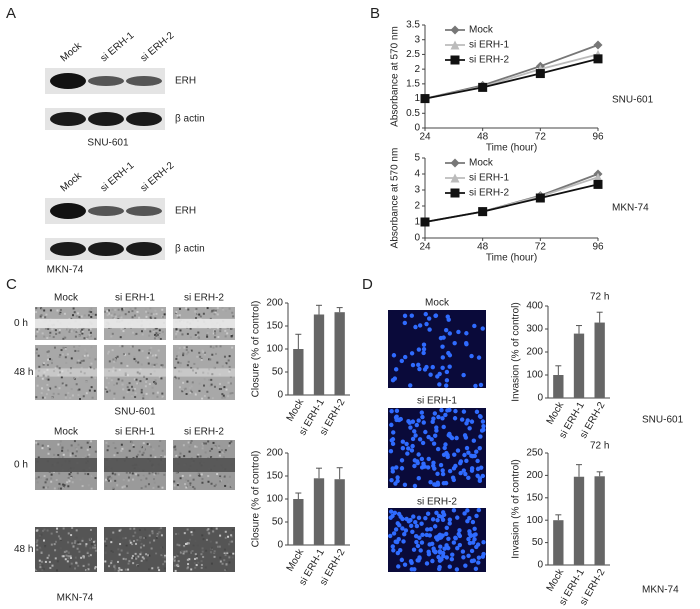 This screenshot has height=609, width=700. Describe the element at coordinates (144, 211) in the screenshot. I see `blot-band` at that location.